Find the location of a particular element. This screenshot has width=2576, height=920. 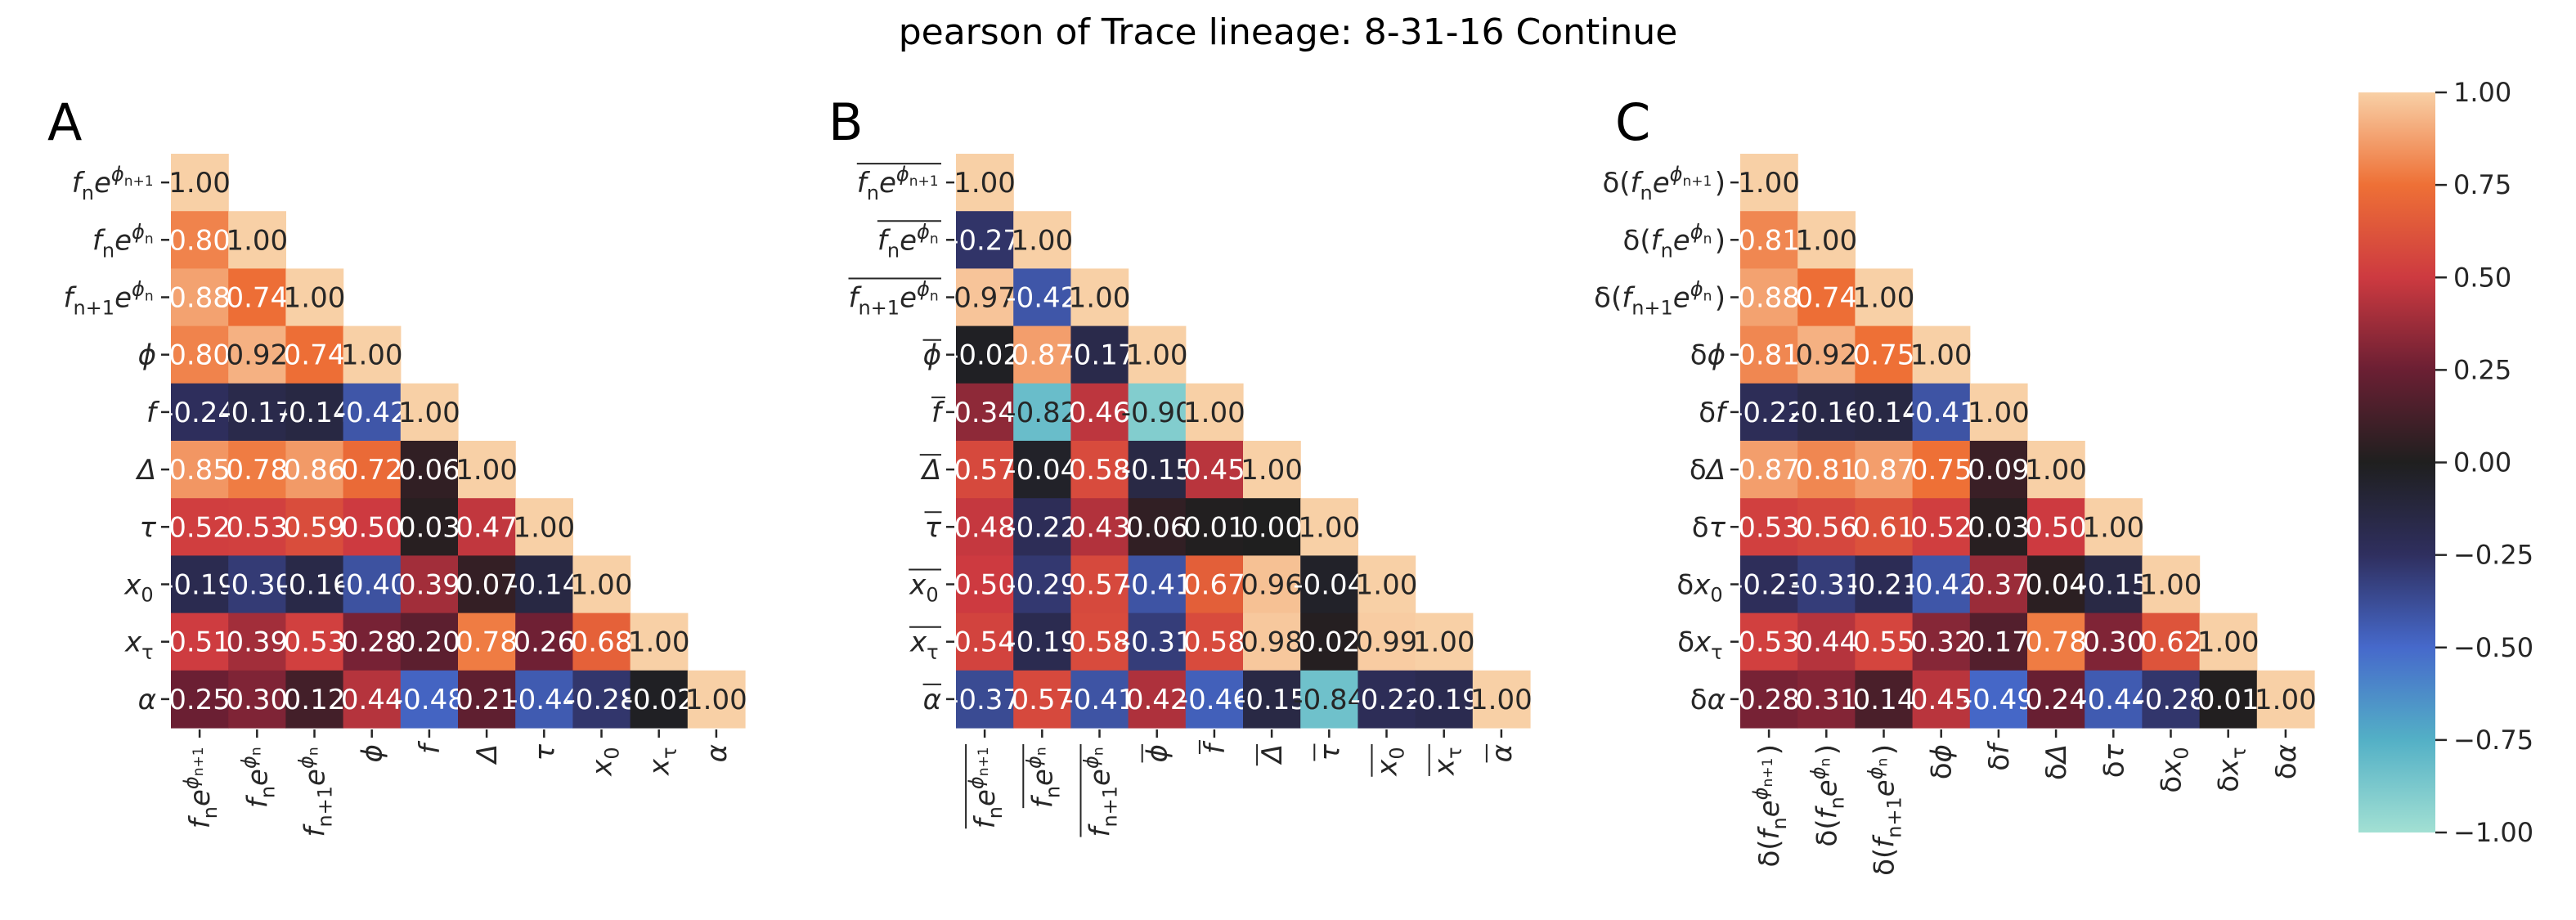

cell-value: 0.80 is located at coordinates (200, 241).